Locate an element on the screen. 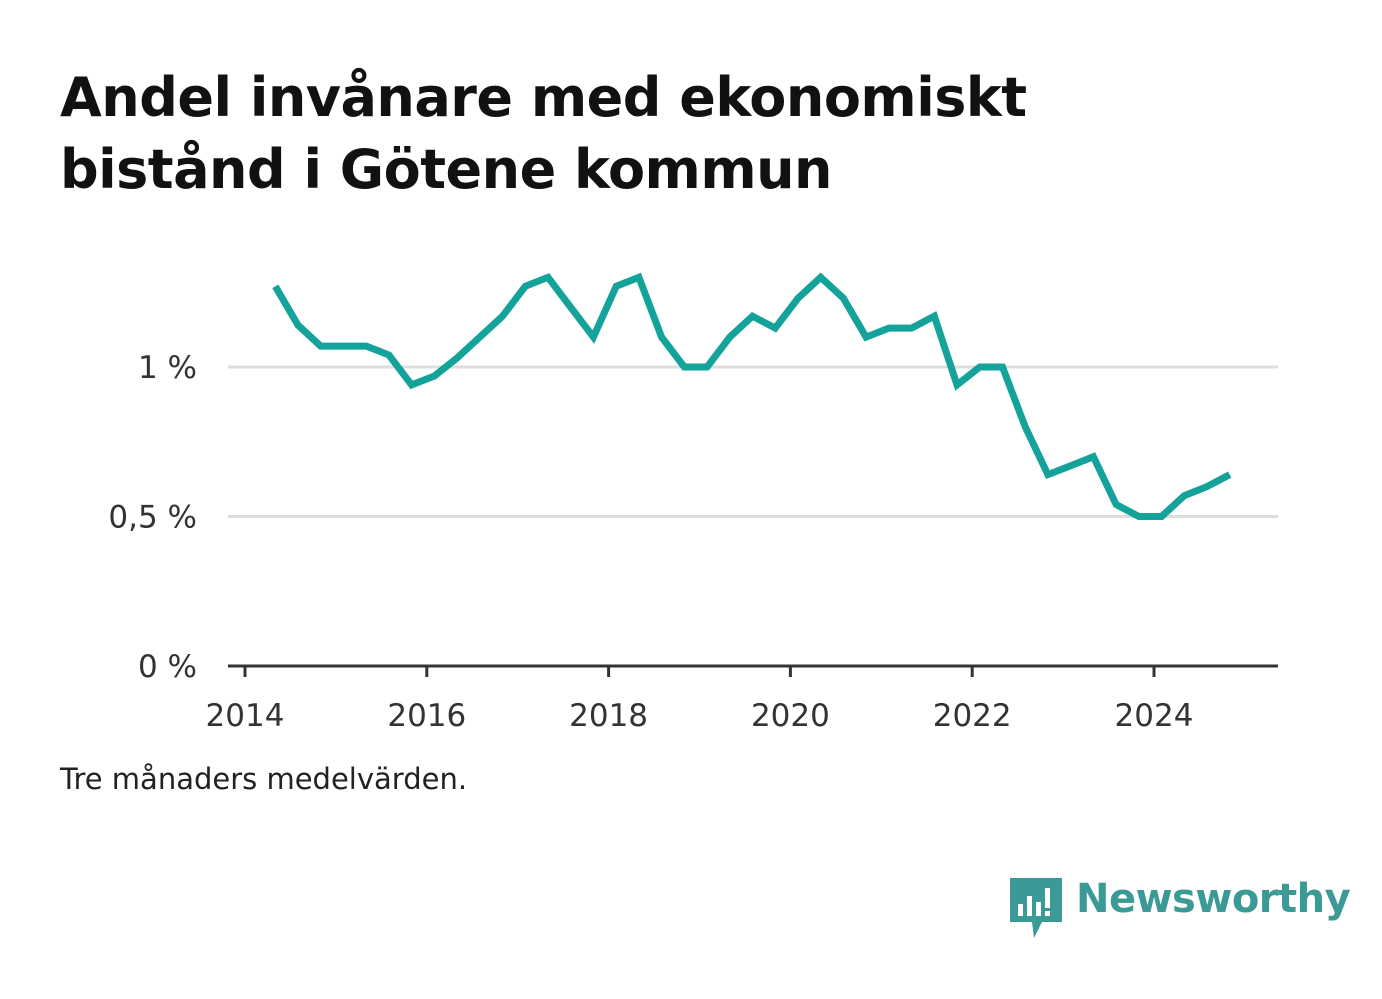  x-axis-labels: 2014 2016 2018 2020 2022 2024 is located at coordinates (700, 716).